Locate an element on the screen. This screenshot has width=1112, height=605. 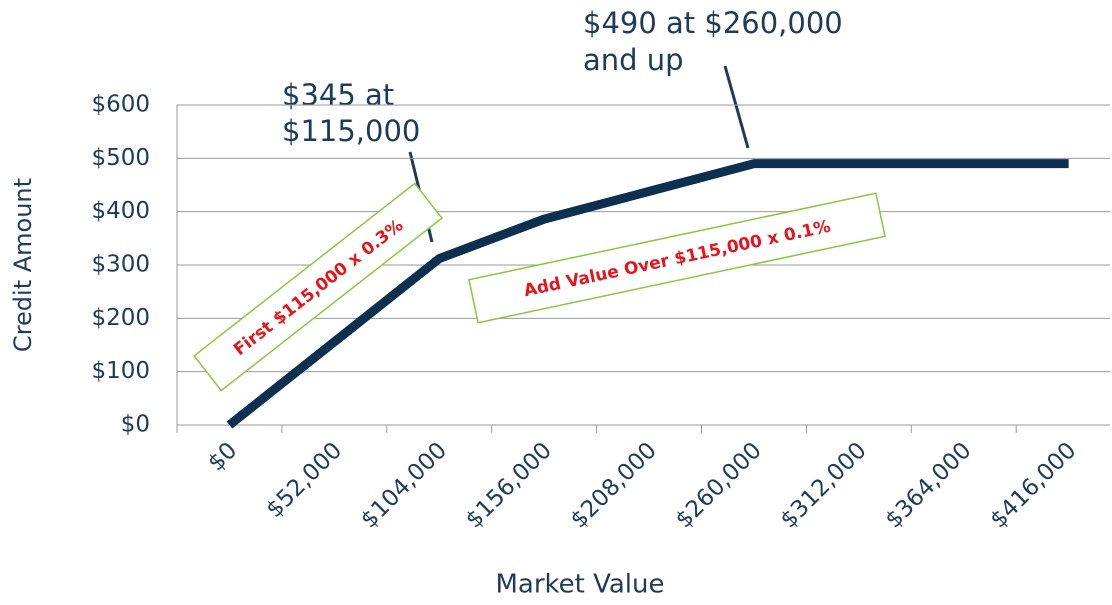
y-tick-label: $300 is located at coordinates (120, 265).